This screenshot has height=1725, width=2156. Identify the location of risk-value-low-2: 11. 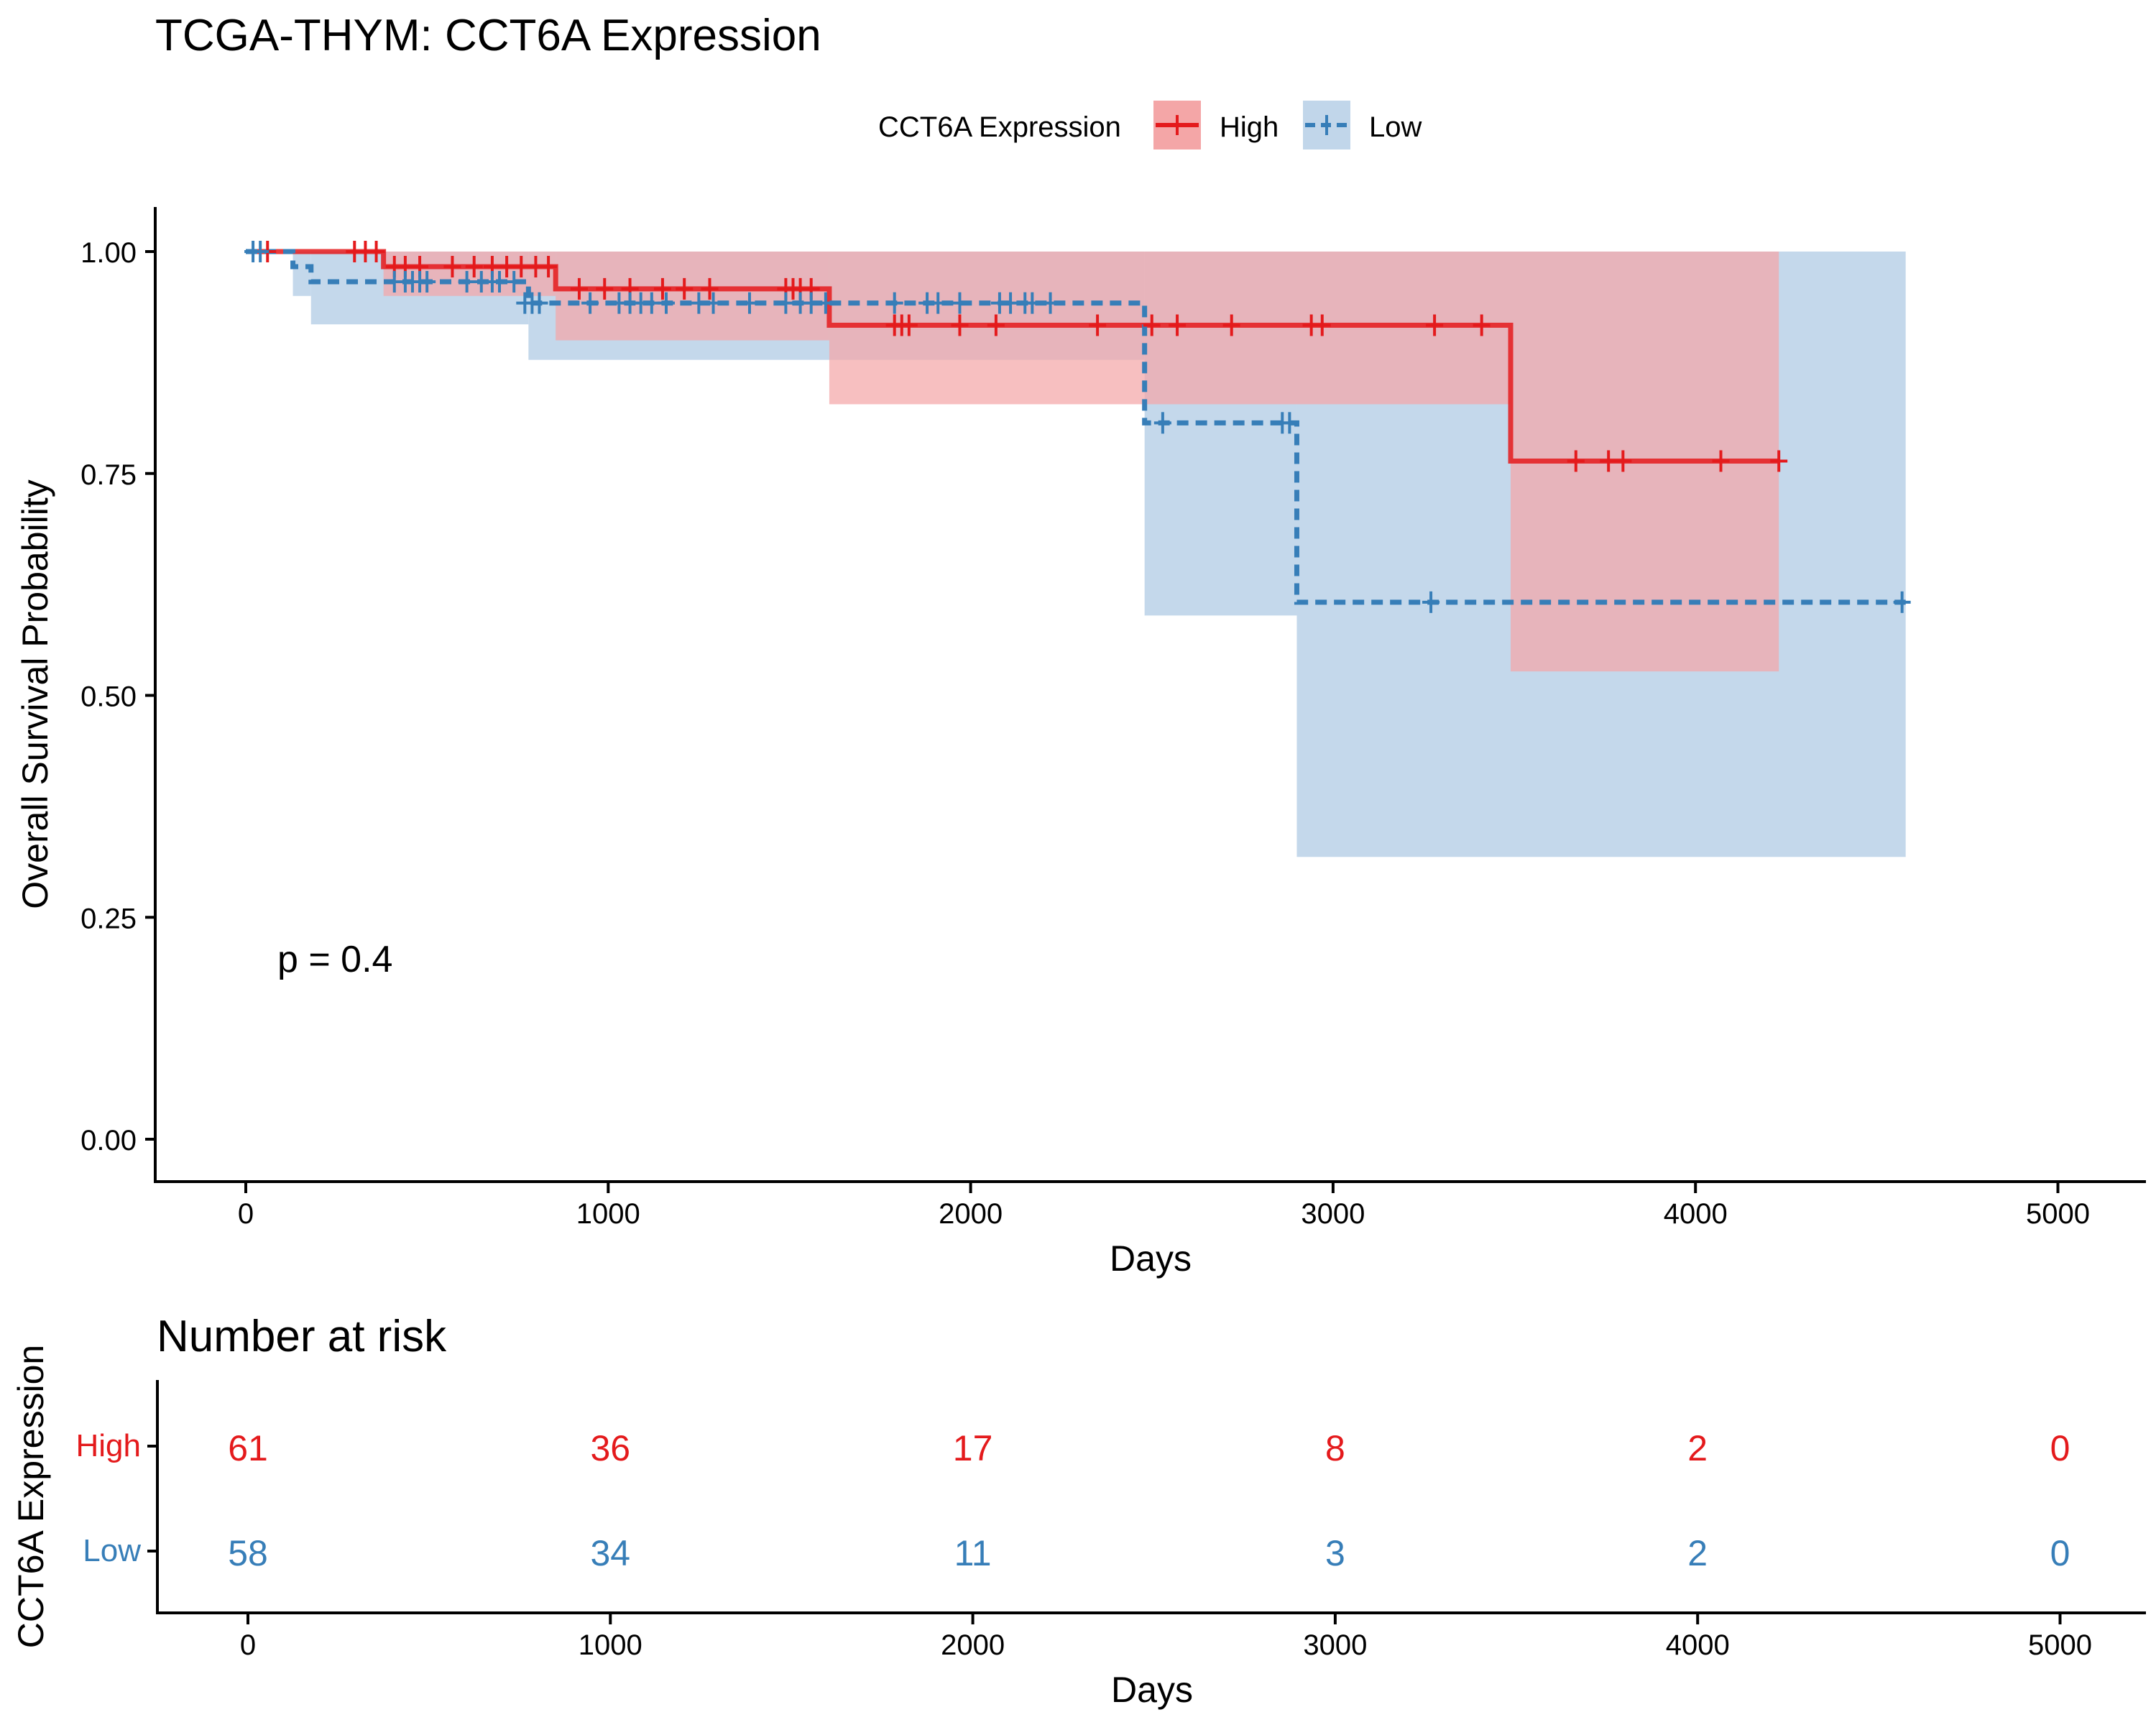
(973, 1553).